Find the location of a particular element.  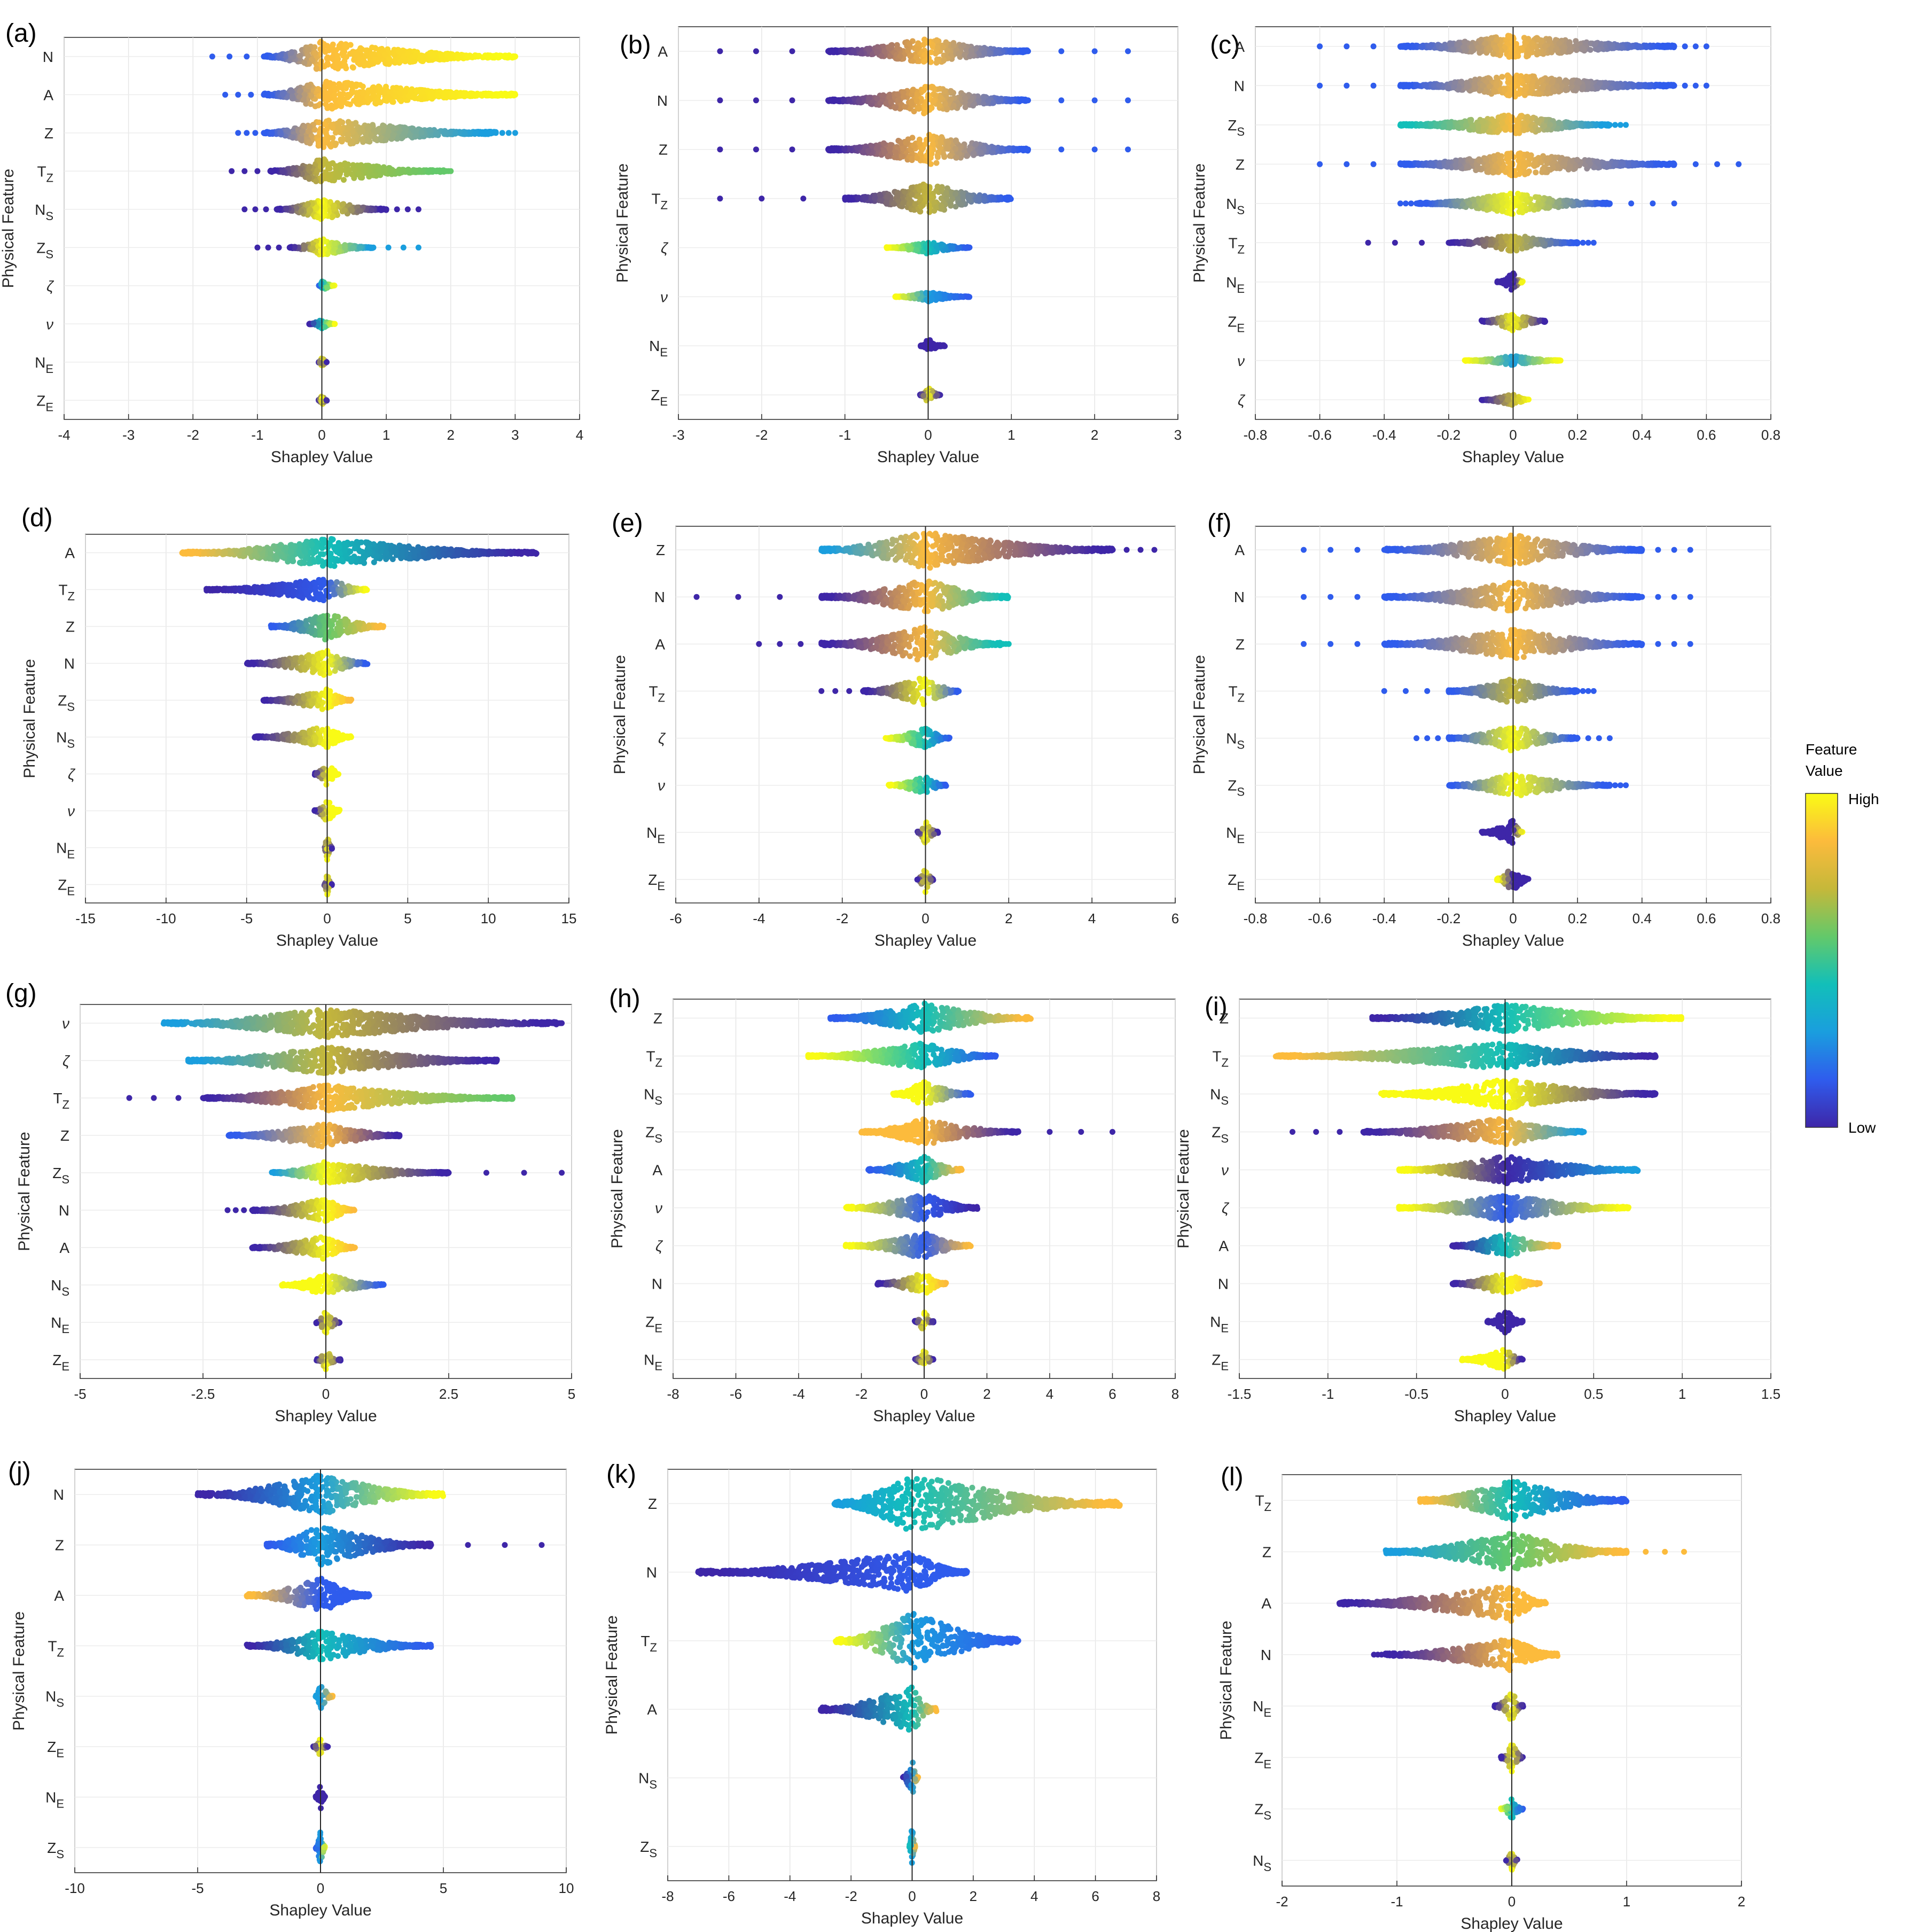

x-tick-label: 0 is located at coordinates (322, 435).